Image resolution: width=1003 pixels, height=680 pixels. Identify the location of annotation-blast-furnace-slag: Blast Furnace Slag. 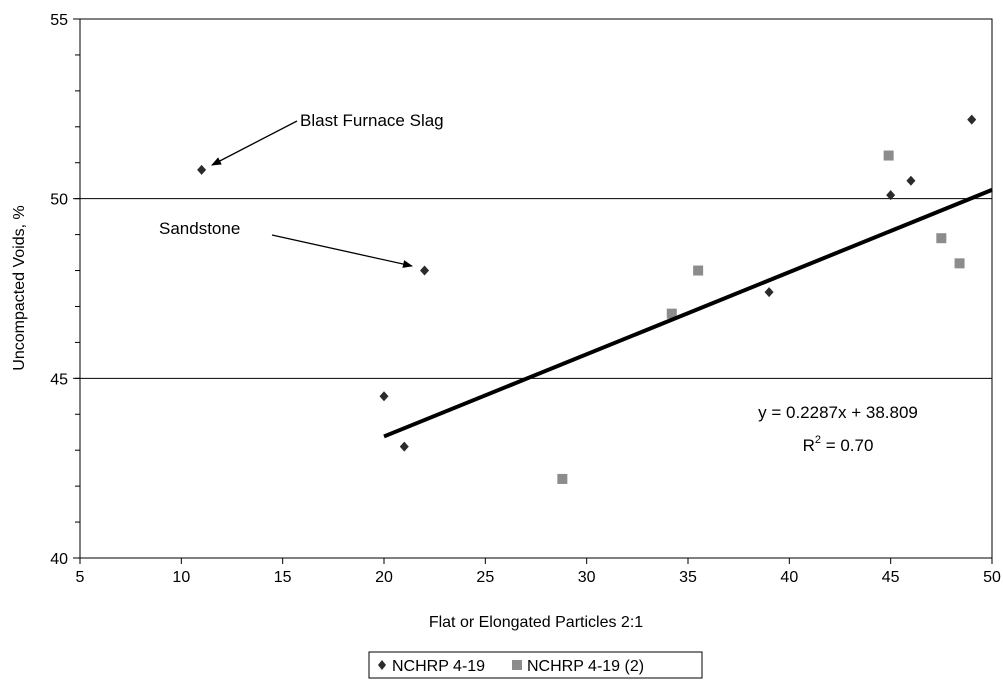
(372, 120).